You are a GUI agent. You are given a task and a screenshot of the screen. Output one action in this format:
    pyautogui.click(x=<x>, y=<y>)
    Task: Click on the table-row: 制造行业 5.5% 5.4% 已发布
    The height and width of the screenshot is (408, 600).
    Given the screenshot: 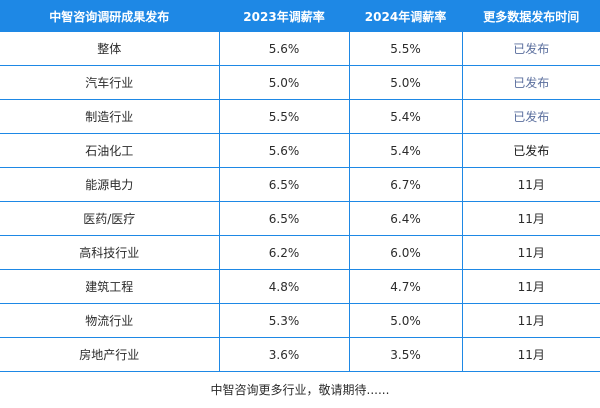 What is the action you would take?
    pyautogui.click(x=300, y=116)
    